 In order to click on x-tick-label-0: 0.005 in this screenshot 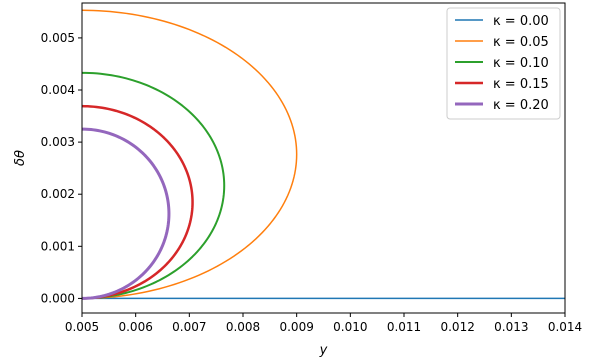, I will do `click(82, 327)`.